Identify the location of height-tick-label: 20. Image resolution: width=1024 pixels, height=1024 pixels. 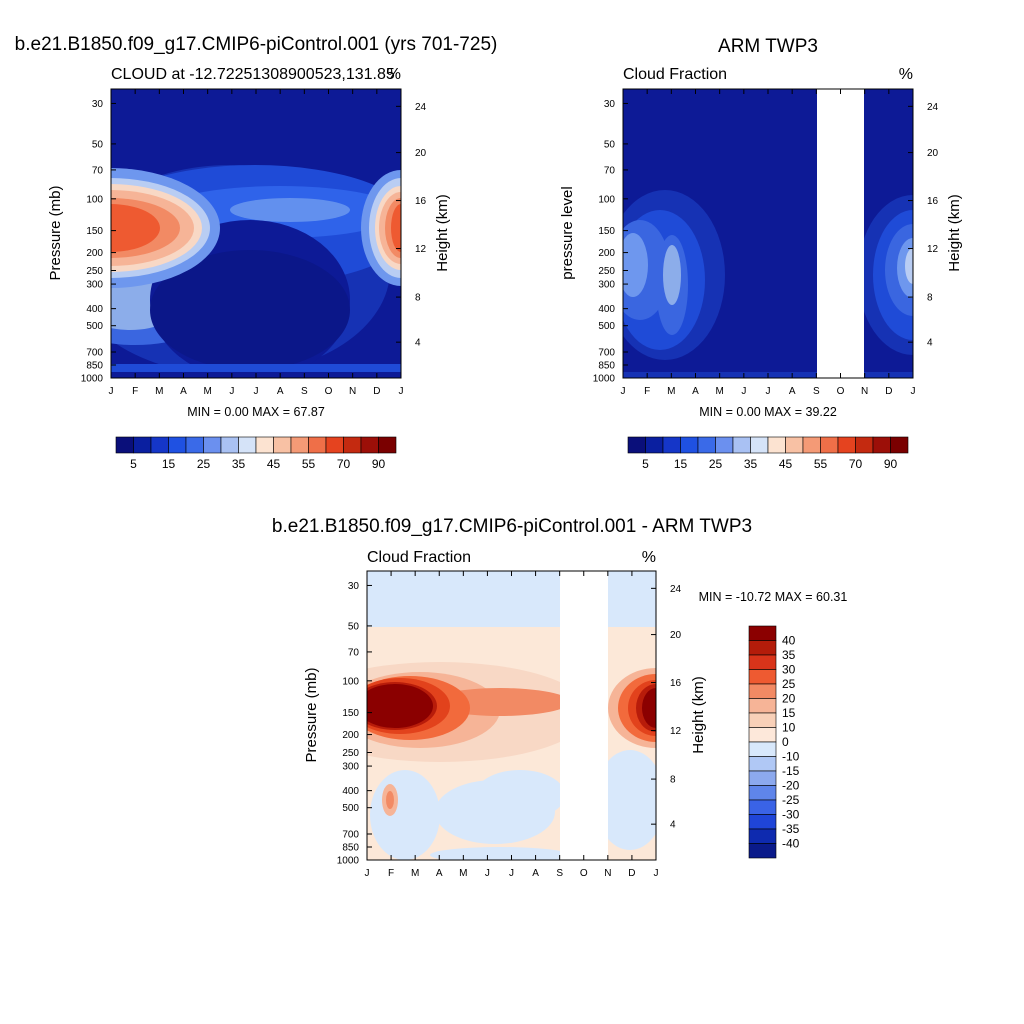
(933, 153).